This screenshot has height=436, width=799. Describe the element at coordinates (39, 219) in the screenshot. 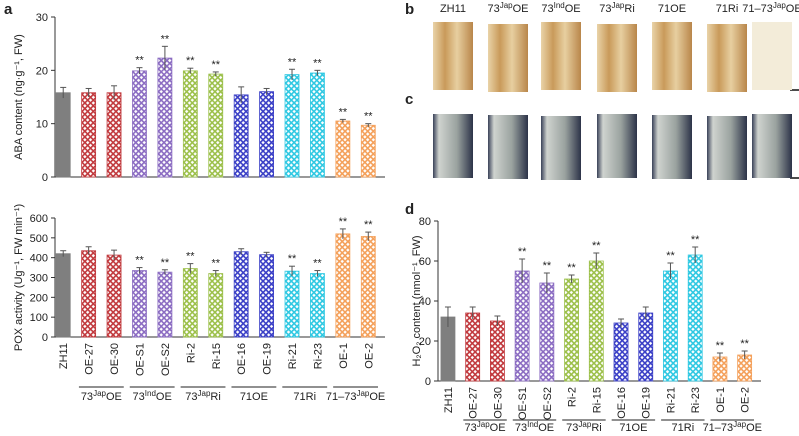

I see `y-tick-label: 600` at that location.